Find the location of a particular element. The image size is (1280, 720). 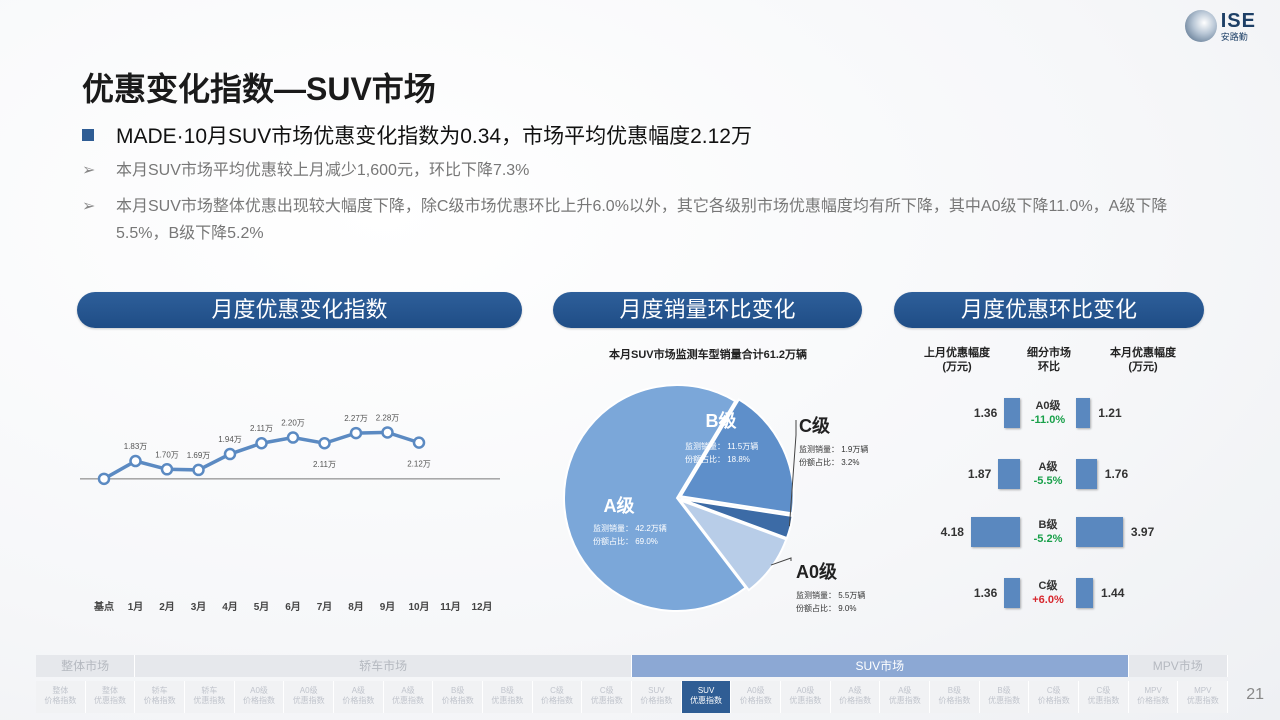

section-header-sales: 月度销量环比变化 is located at coordinates (707, 310).